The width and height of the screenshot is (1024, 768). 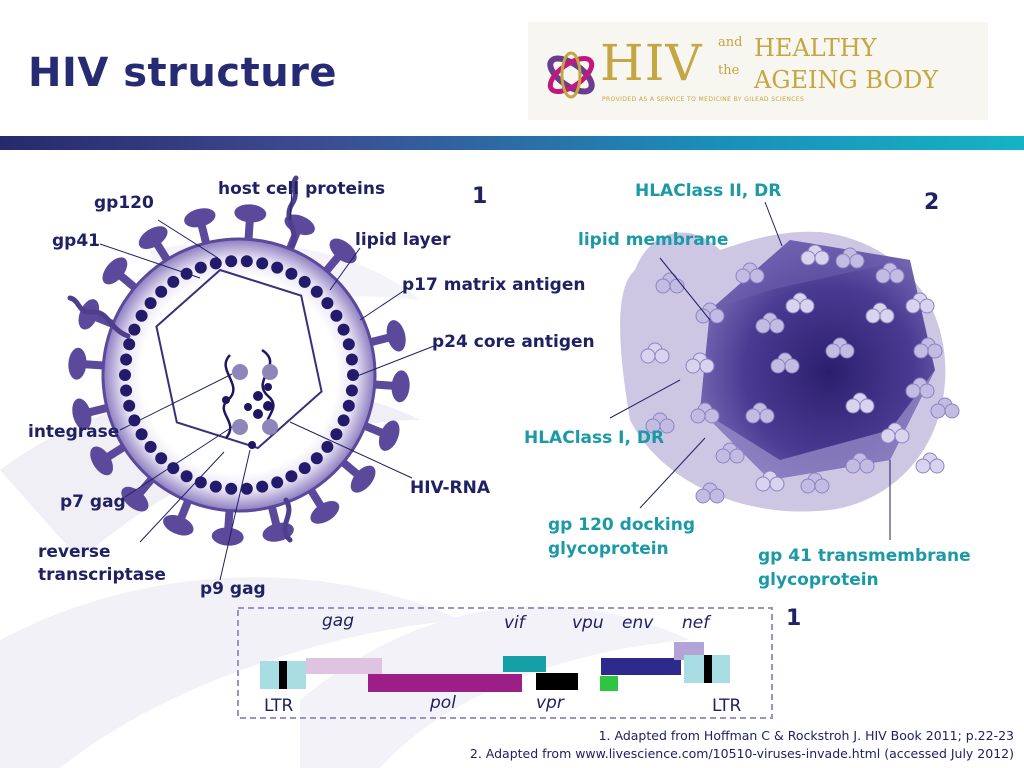 What do you see at coordinates (283, 675) in the screenshot?
I see `ltr-left-marker` at bounding box center [283, 675].